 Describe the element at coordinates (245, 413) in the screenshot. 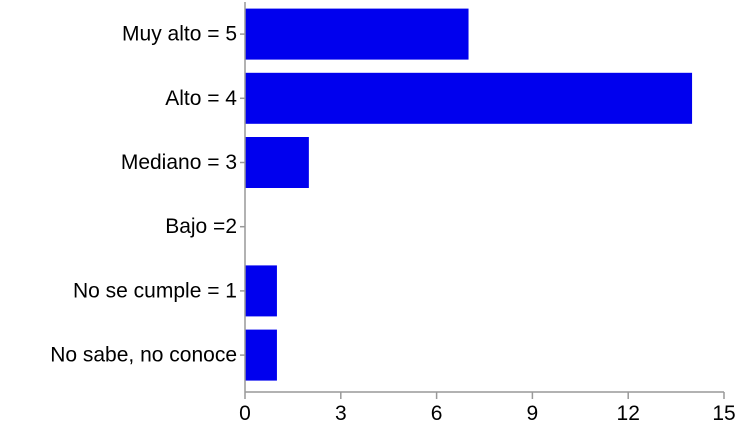

I see `x-tick-label-0: 0` at that location.